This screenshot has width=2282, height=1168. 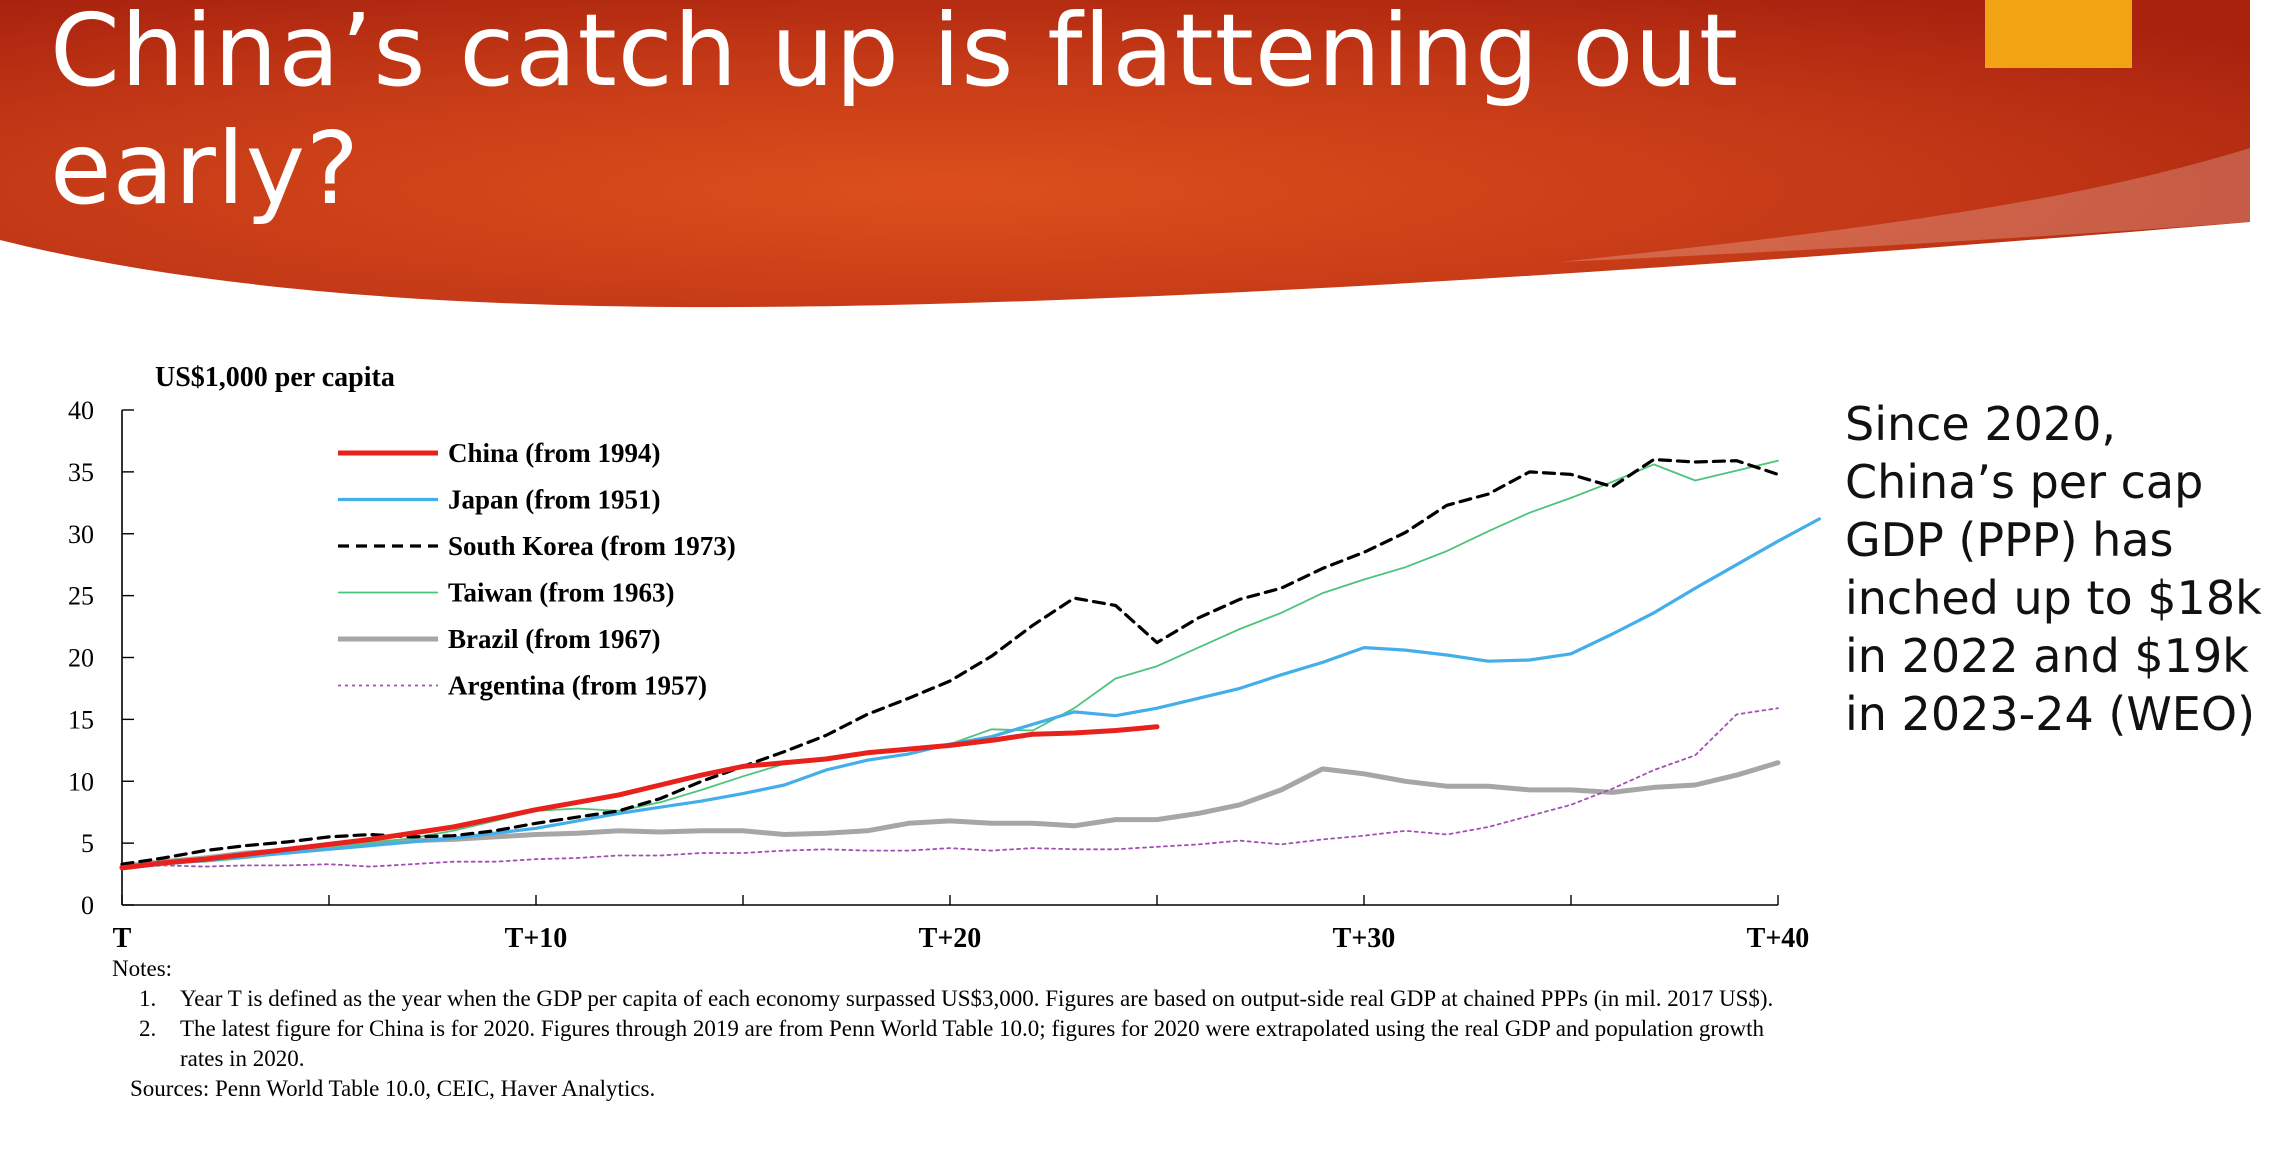 I want to click on y-tick-label: 0, so click(x=87, y=905).